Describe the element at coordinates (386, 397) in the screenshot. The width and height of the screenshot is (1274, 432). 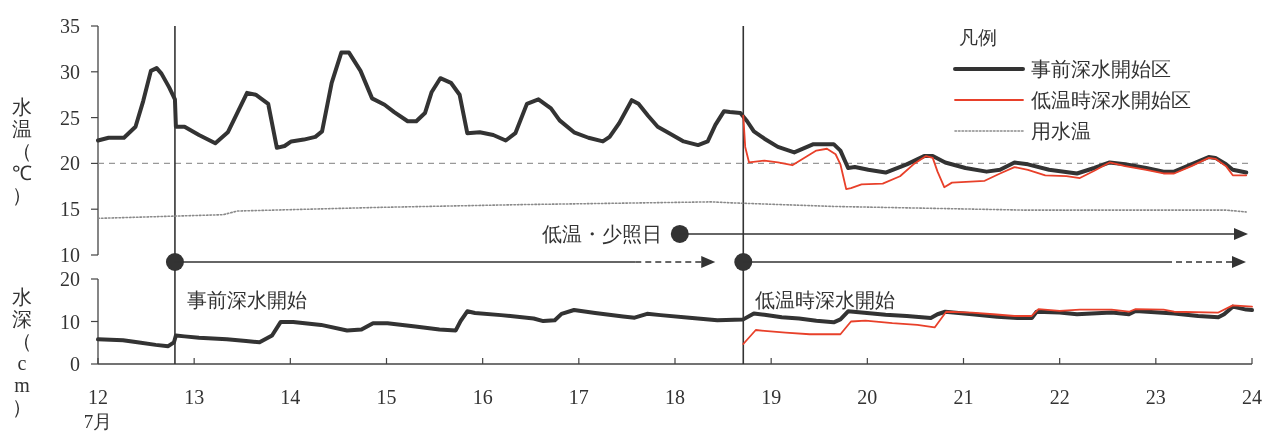
I see `x-tick-label: 15` at that location.